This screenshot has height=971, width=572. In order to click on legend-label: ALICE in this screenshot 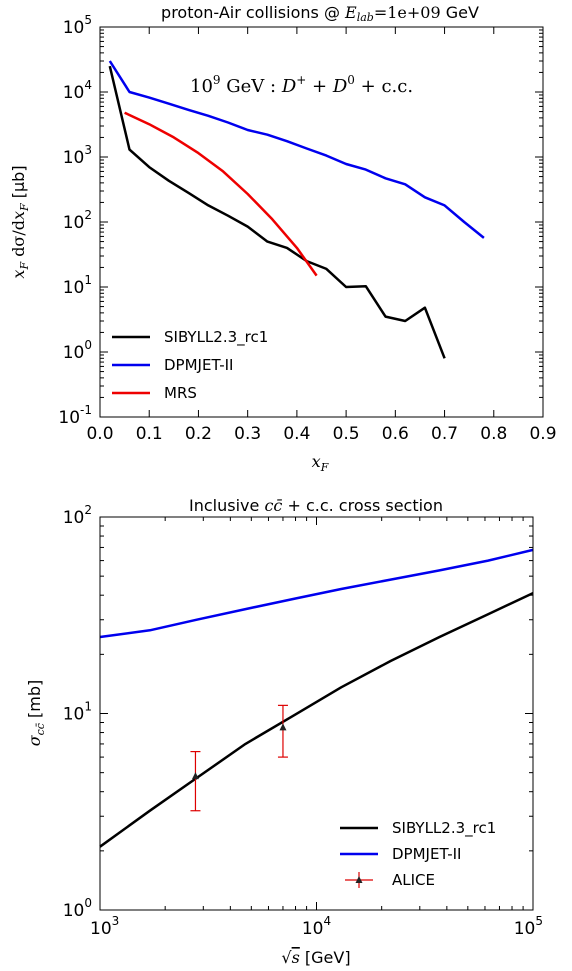, I will do `click(413, 880)`.